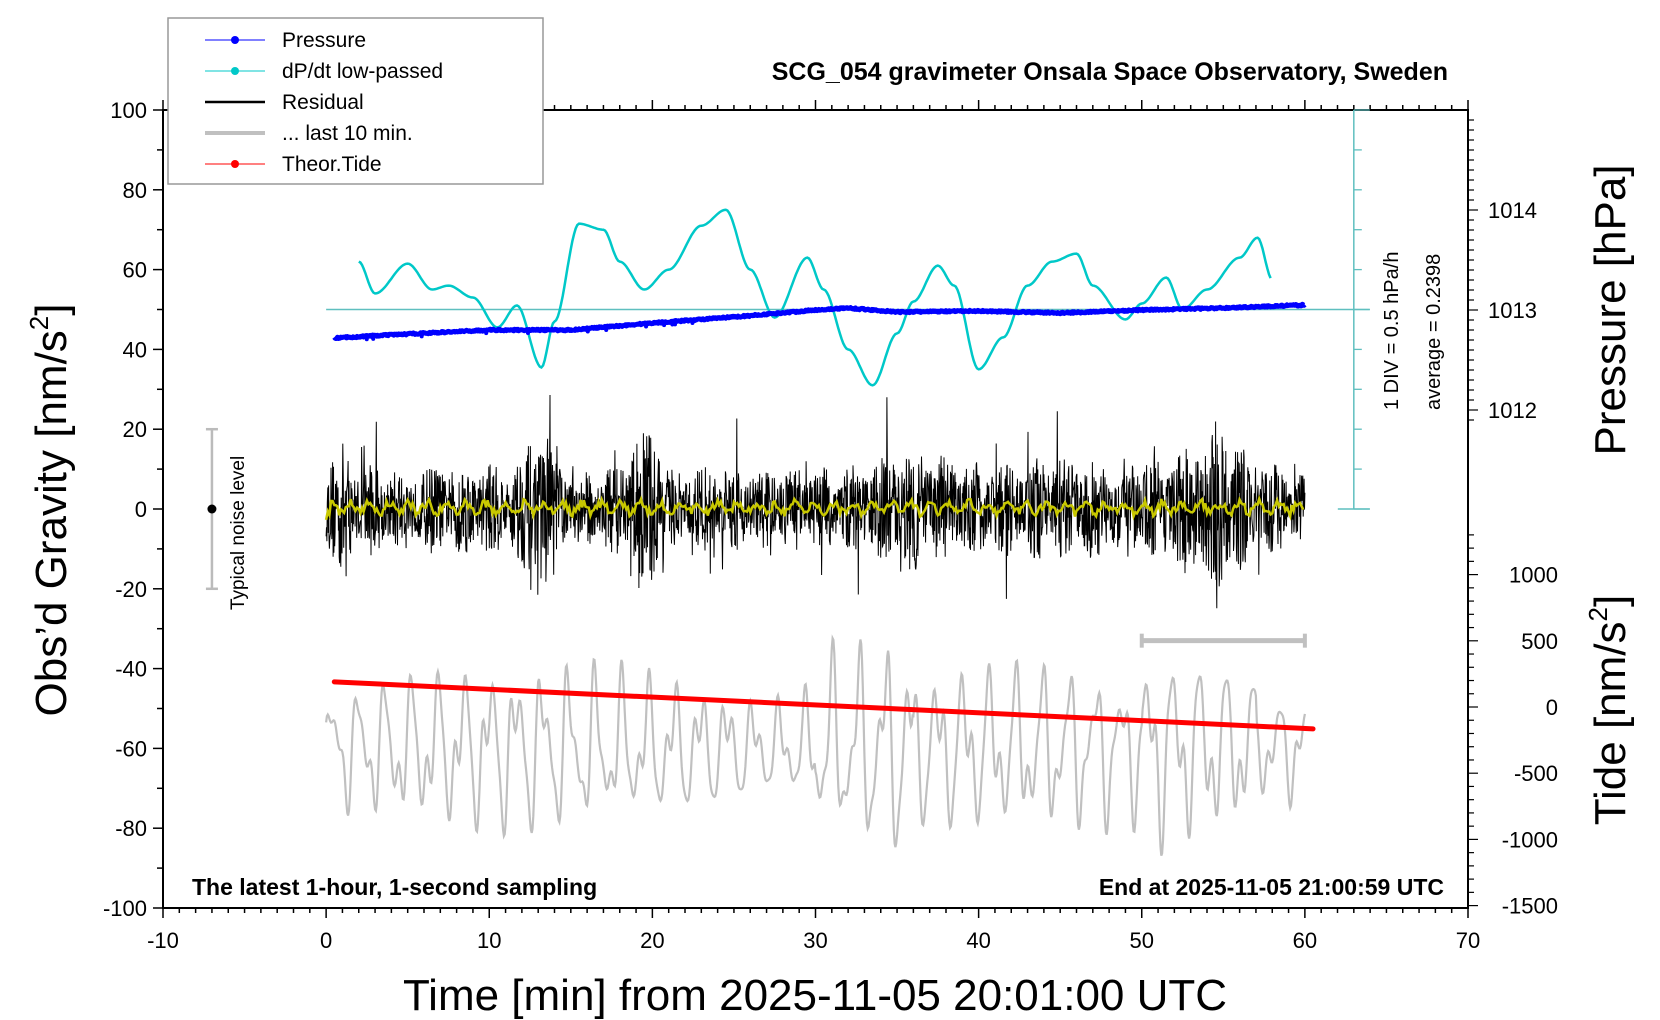 This screenshot has width=1660, height=1020. What do you see at coordinates (135, 270) in the screenshot?
I see `y-tick-label: 60` at bounding box center [135, 270].